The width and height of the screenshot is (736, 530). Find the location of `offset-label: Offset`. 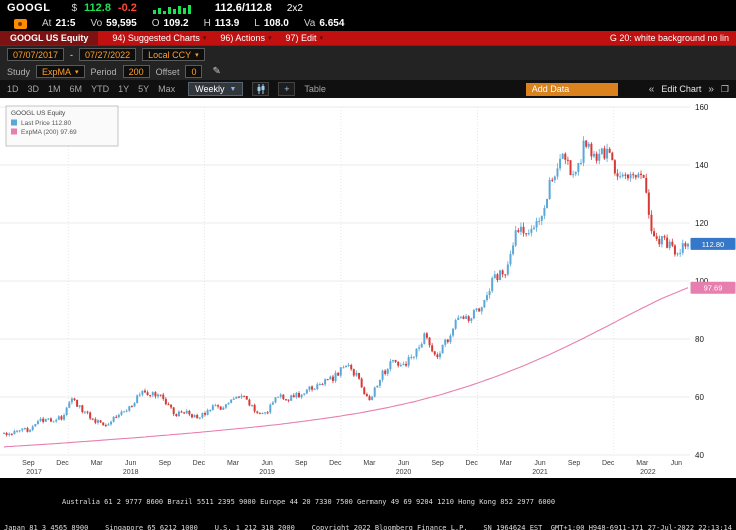

offset-label: Offset is located at coordinates (167, 71).